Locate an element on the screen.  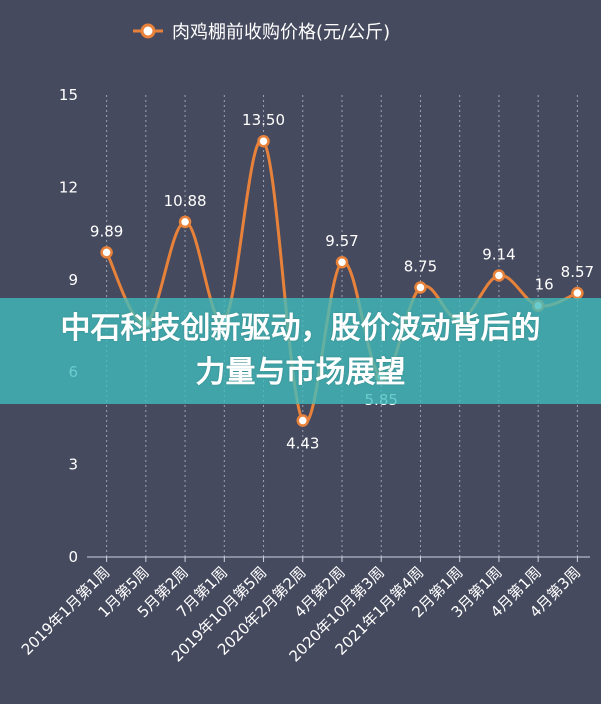
y-tick-label: 12 is located at coordinates (68, 187).